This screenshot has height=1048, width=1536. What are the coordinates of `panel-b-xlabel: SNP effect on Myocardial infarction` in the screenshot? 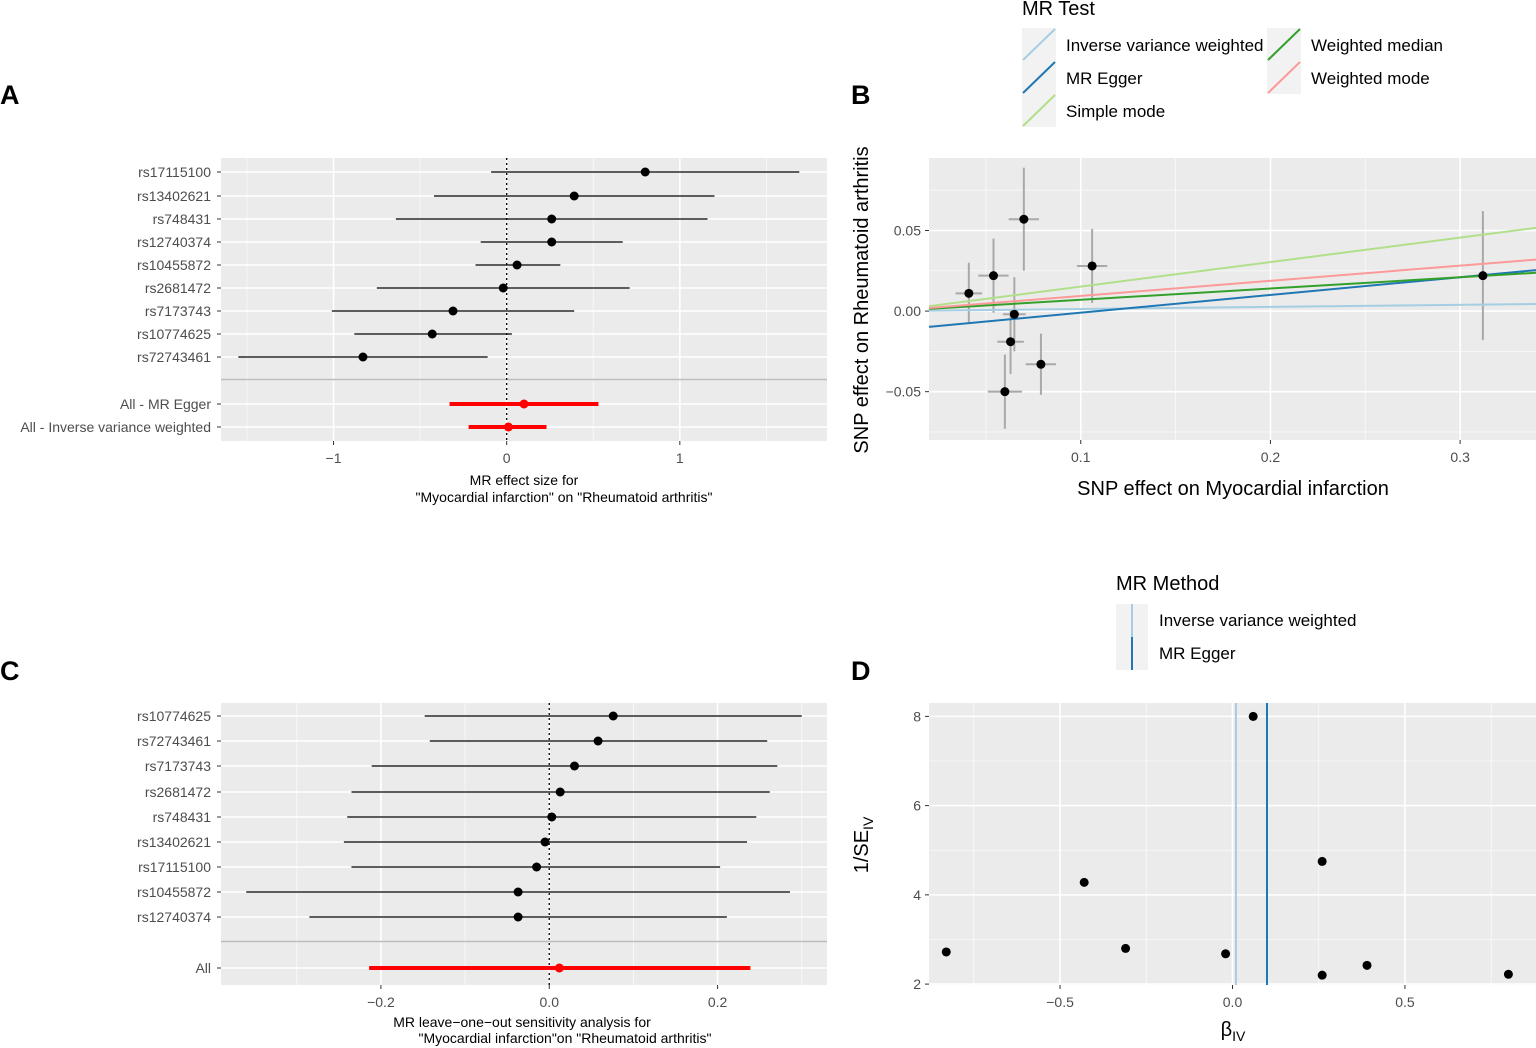 It's located at (1233, 489).